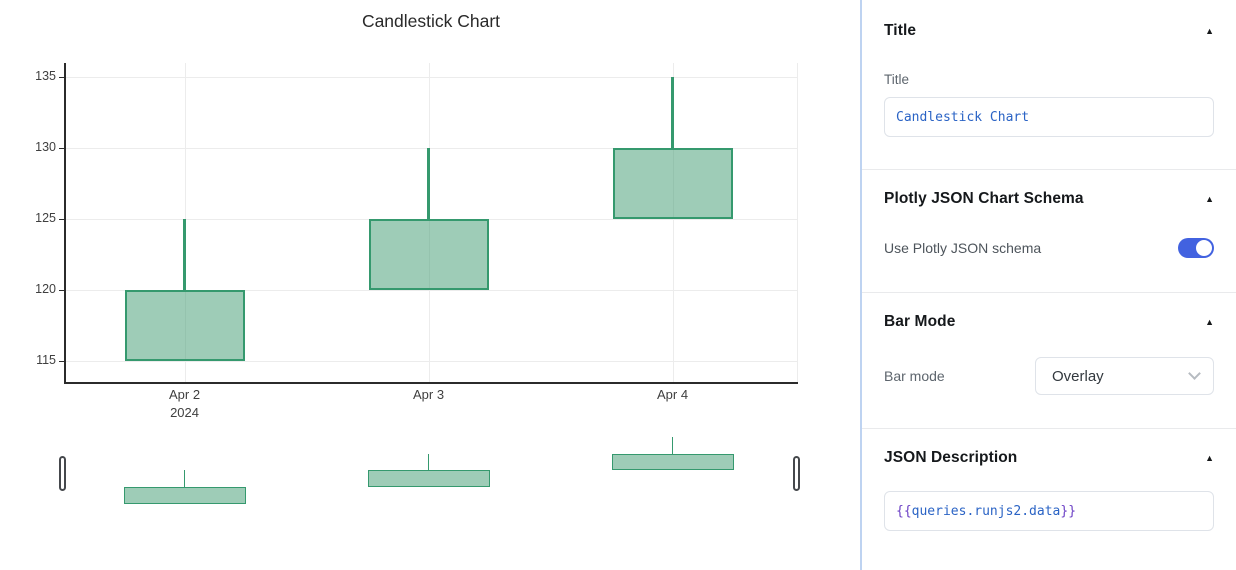  What do you see at coordinates (431, 21) in the screenshot?
I see `chart-title: Candlestick Chart` at bounding box center [431, 21].